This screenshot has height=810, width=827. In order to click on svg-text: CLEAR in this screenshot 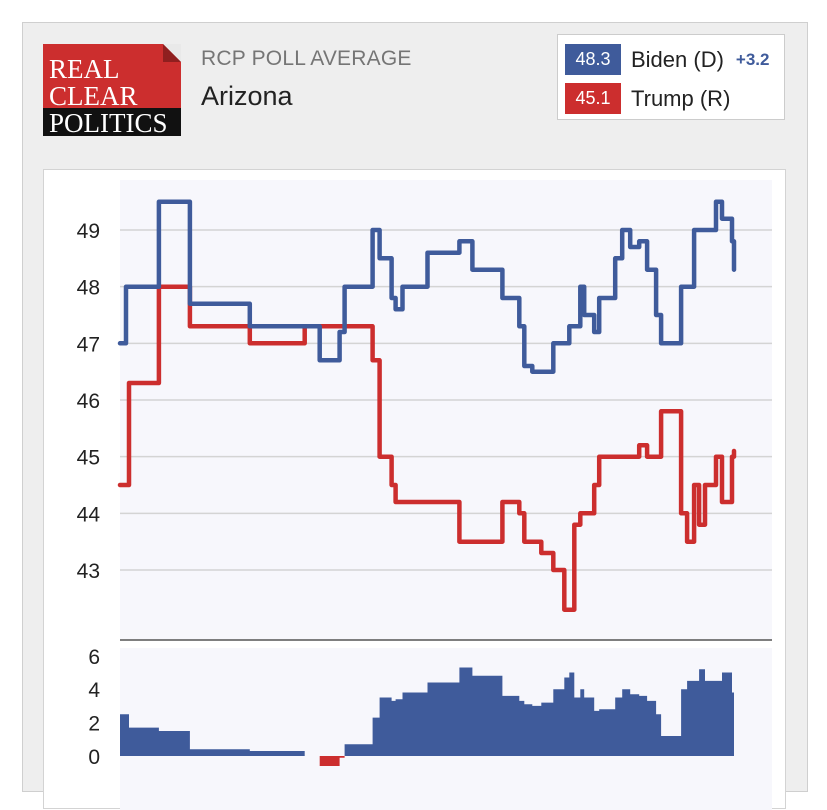, I will do `click(93, 96)`.